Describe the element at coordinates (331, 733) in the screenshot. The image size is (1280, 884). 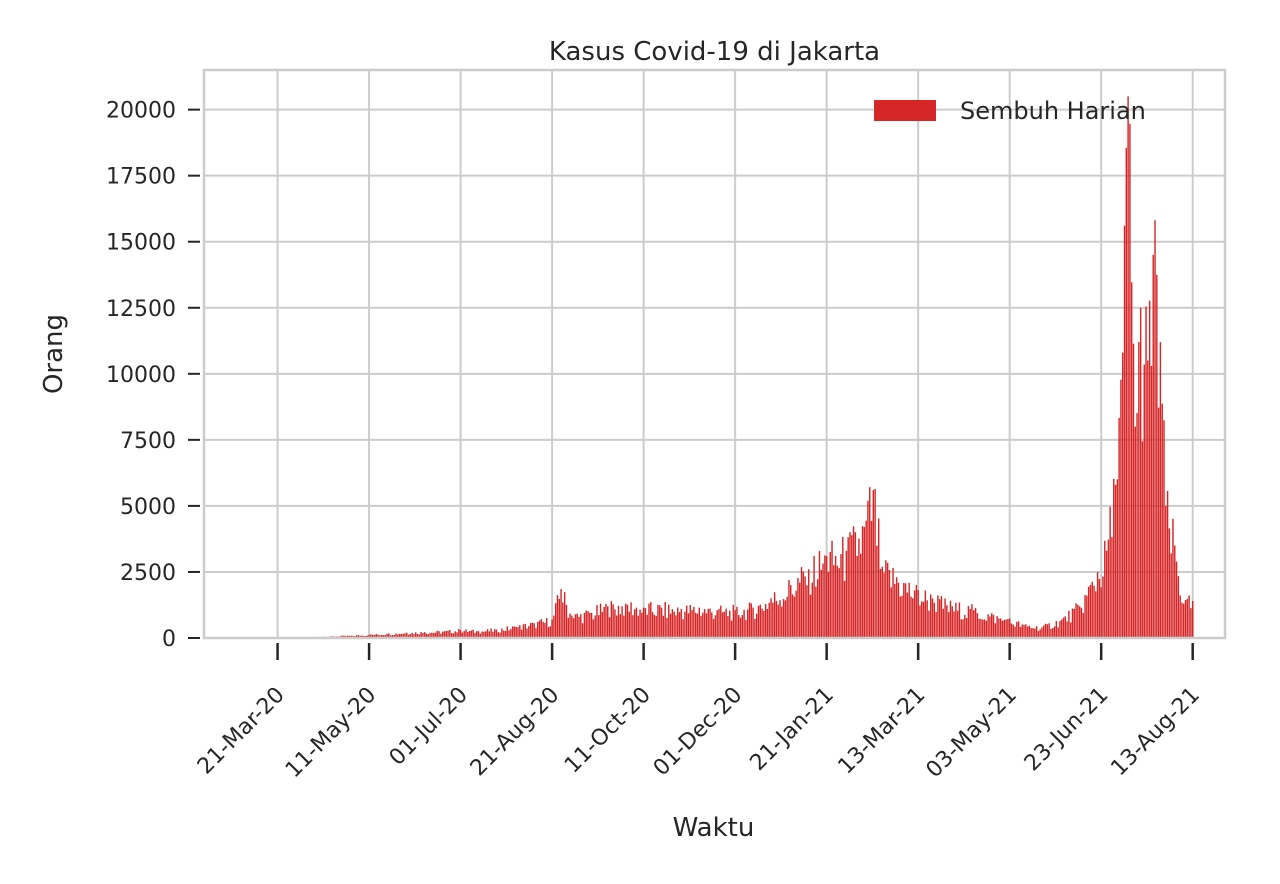
I see `x-tick-label: 11-May-20` at that location.